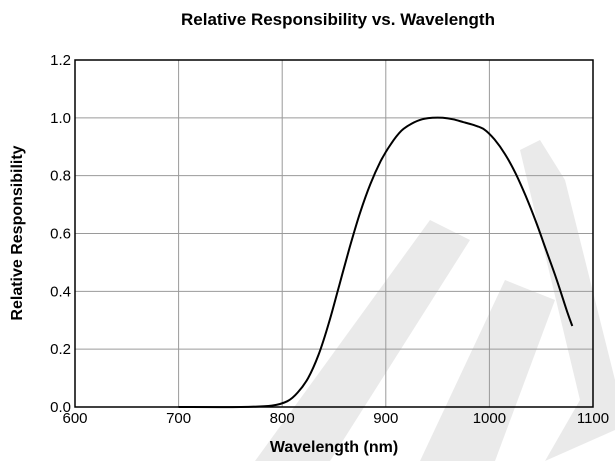 Image resolution: width=615 pixels, height=461 pixels. What do you see at coordinates (385, 418) in the screenshot?
I see `x-tick-label: 900` at bounding box center [385, 418].